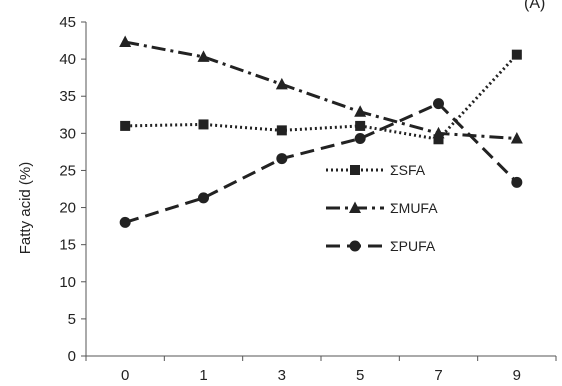  What do you see at coordinates (125, 374) in the screenshot?
I see `x-tick-label: 0` at bounding box center [125, 374].